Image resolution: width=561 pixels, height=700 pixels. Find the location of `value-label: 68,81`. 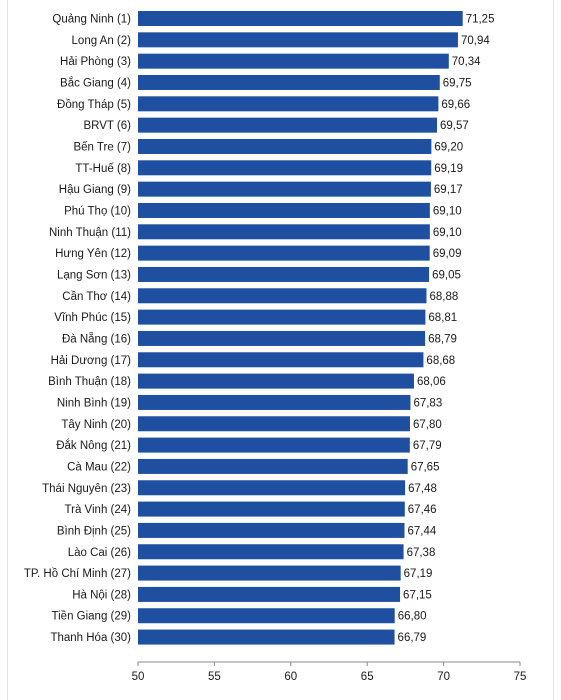

value-label: 68,81 is located at coordinates (442, 318).